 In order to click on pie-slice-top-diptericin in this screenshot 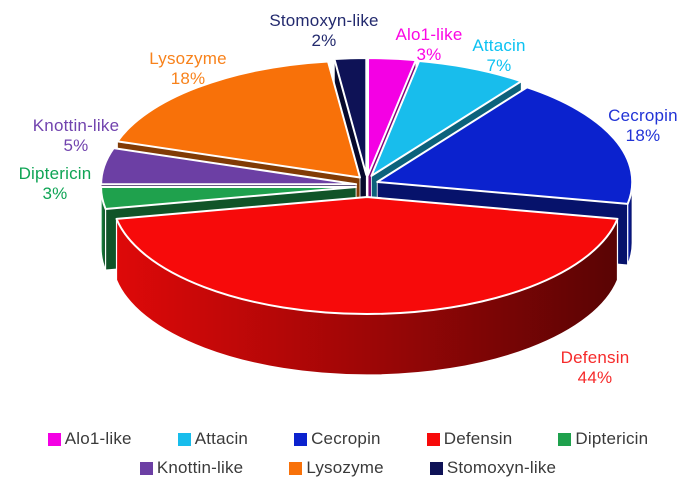, I will do `click(229, 198)`.